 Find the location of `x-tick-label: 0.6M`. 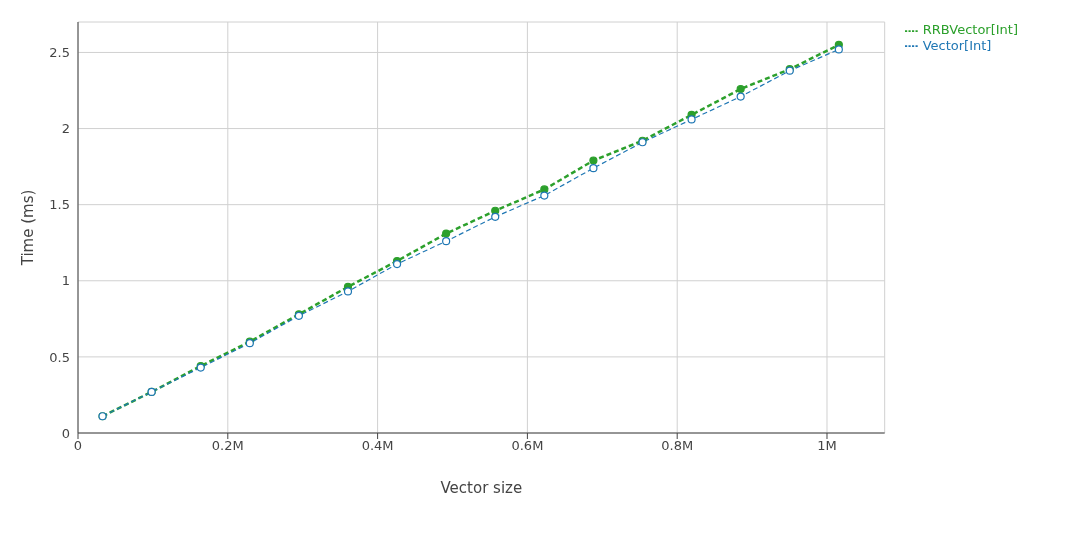

x-tick-label: 0.6M is located at coordinates (527, 446).